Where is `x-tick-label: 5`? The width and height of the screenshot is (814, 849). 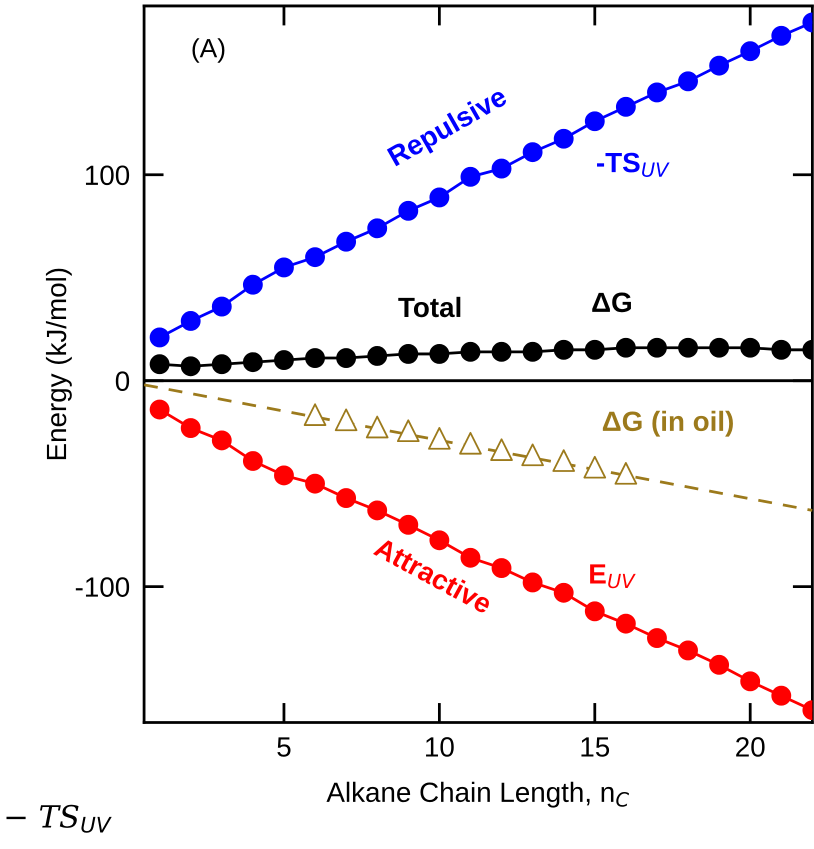 x-tick-label: 5 is located at coordinates (284, 747).